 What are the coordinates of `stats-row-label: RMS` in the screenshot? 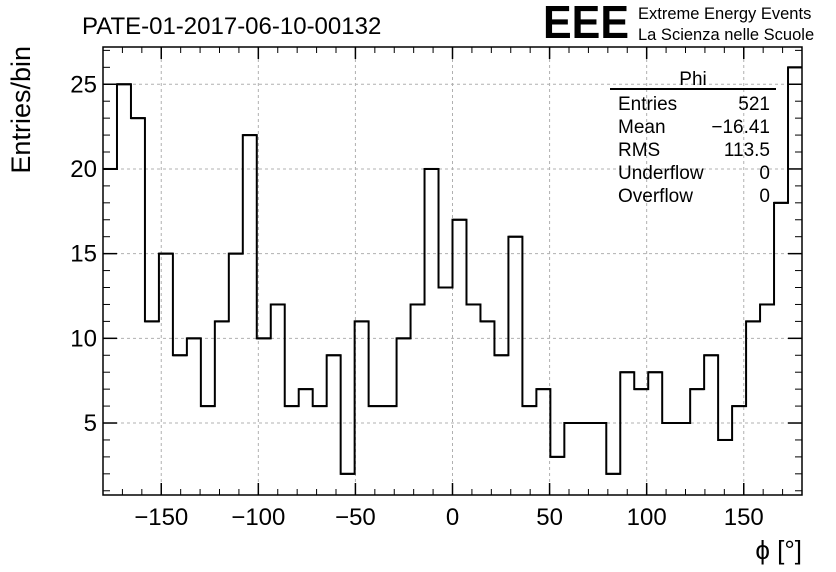 It's located at (639, 150).